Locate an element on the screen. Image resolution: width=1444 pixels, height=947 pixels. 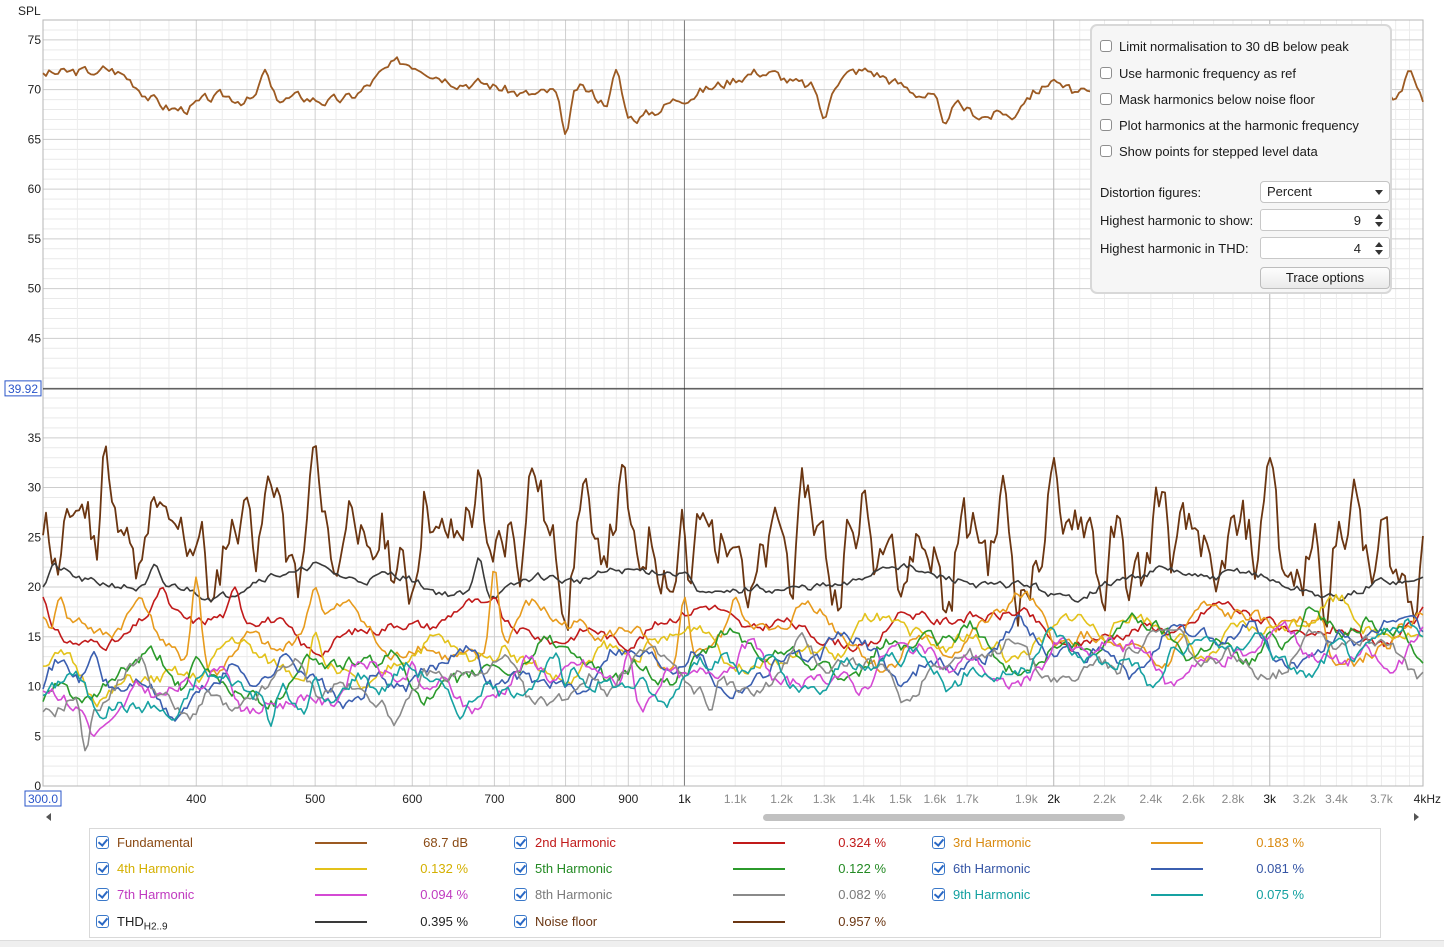
series-8th-harmonic-line is located at coordinates (733, 690).